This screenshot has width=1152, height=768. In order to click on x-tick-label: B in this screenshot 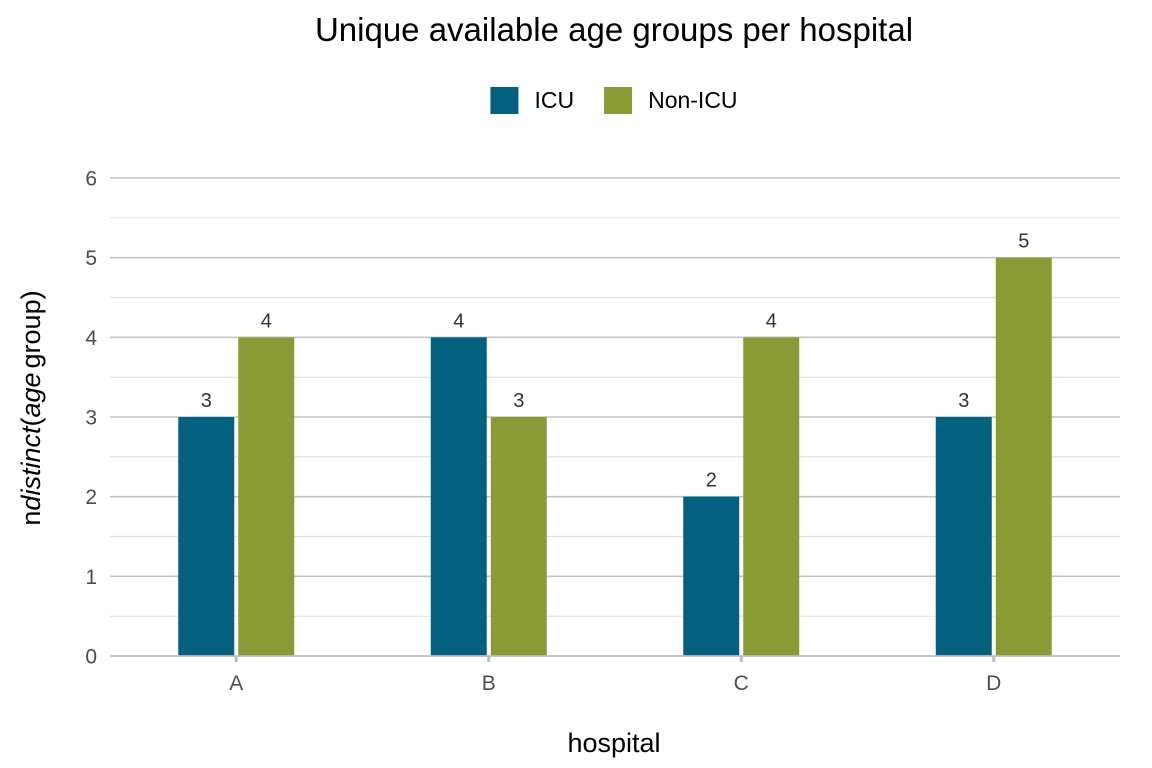, I will do `click(489, 683)`.